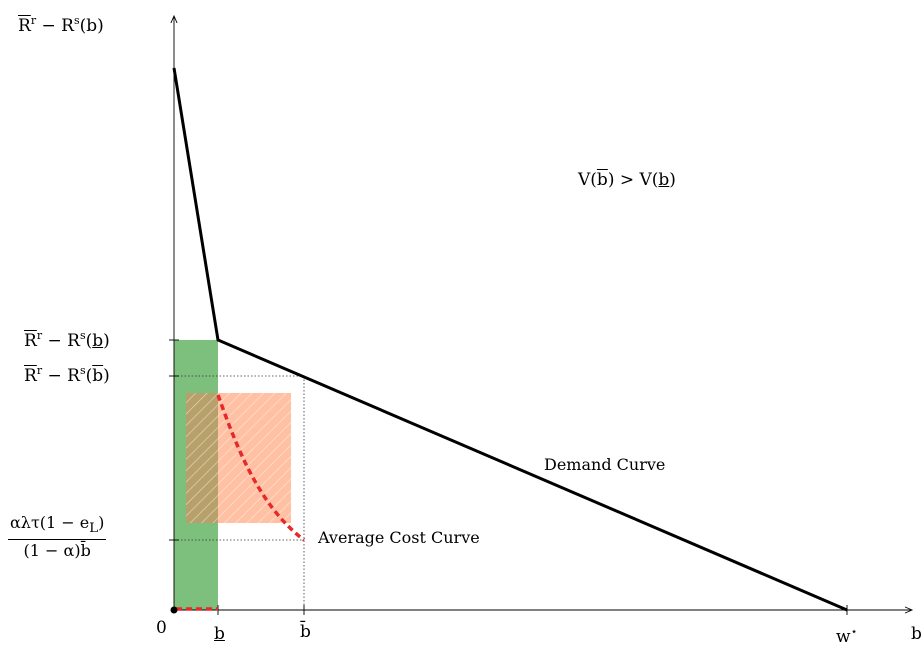 The width and height of the screenshot is (923, 648). I want to click on tick-label-b-low: b, so click(219, 634).